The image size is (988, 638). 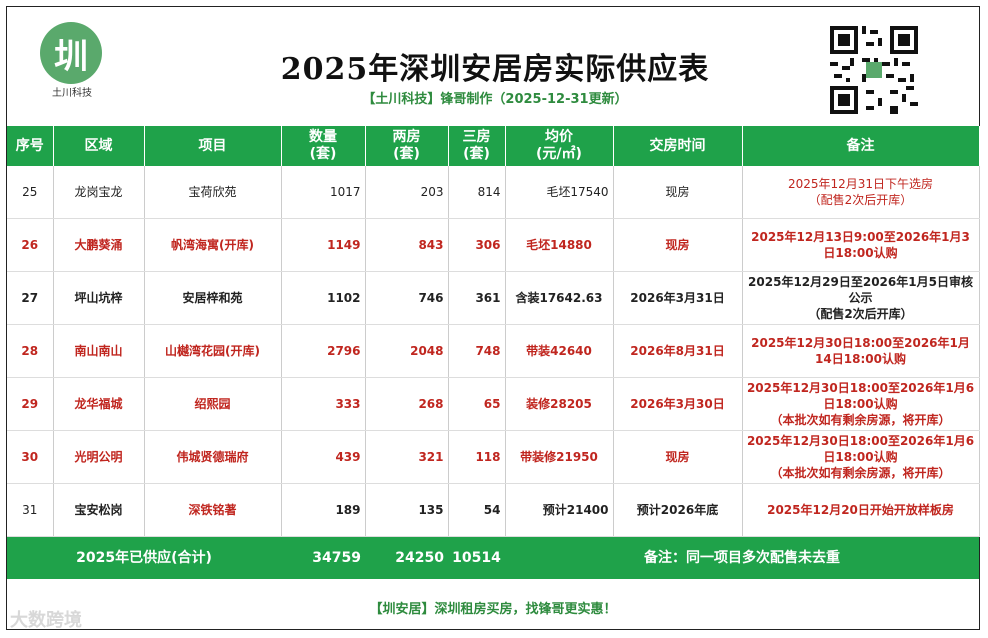 What do you see at coordinates (30, 245) in the screenshot?
I see `cell-no: 26` at bounding box center [30, 245].